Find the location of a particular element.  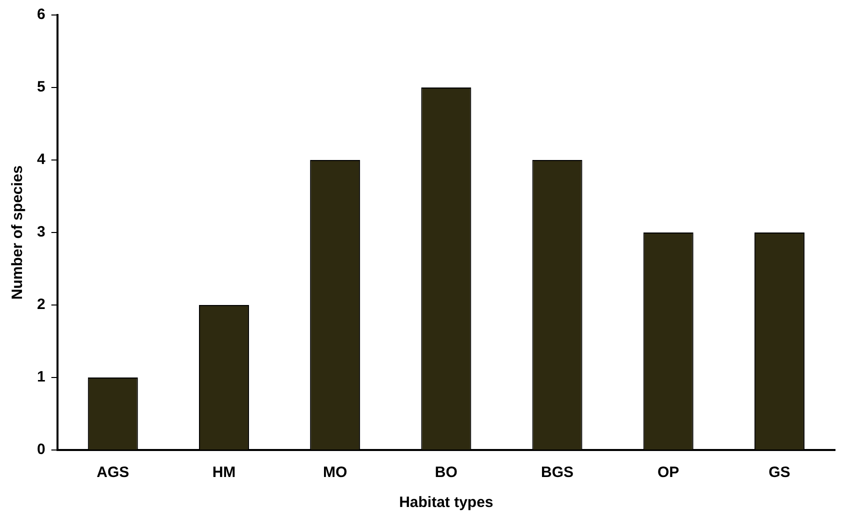

y-tick-label: 2 is located at coordinates (41, 305).